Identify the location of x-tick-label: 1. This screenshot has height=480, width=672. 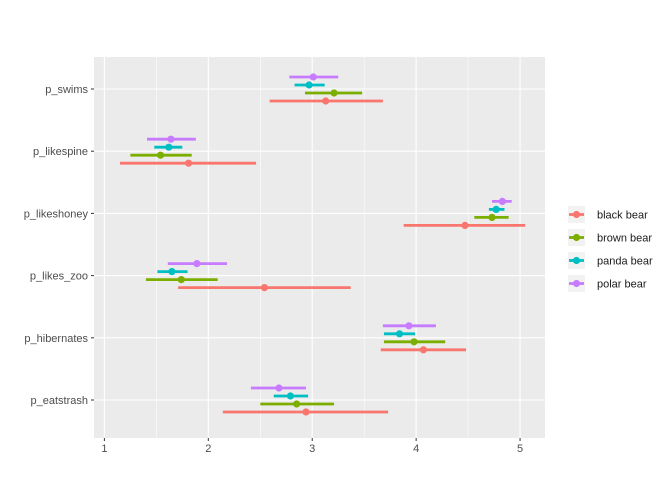
(104, 449).